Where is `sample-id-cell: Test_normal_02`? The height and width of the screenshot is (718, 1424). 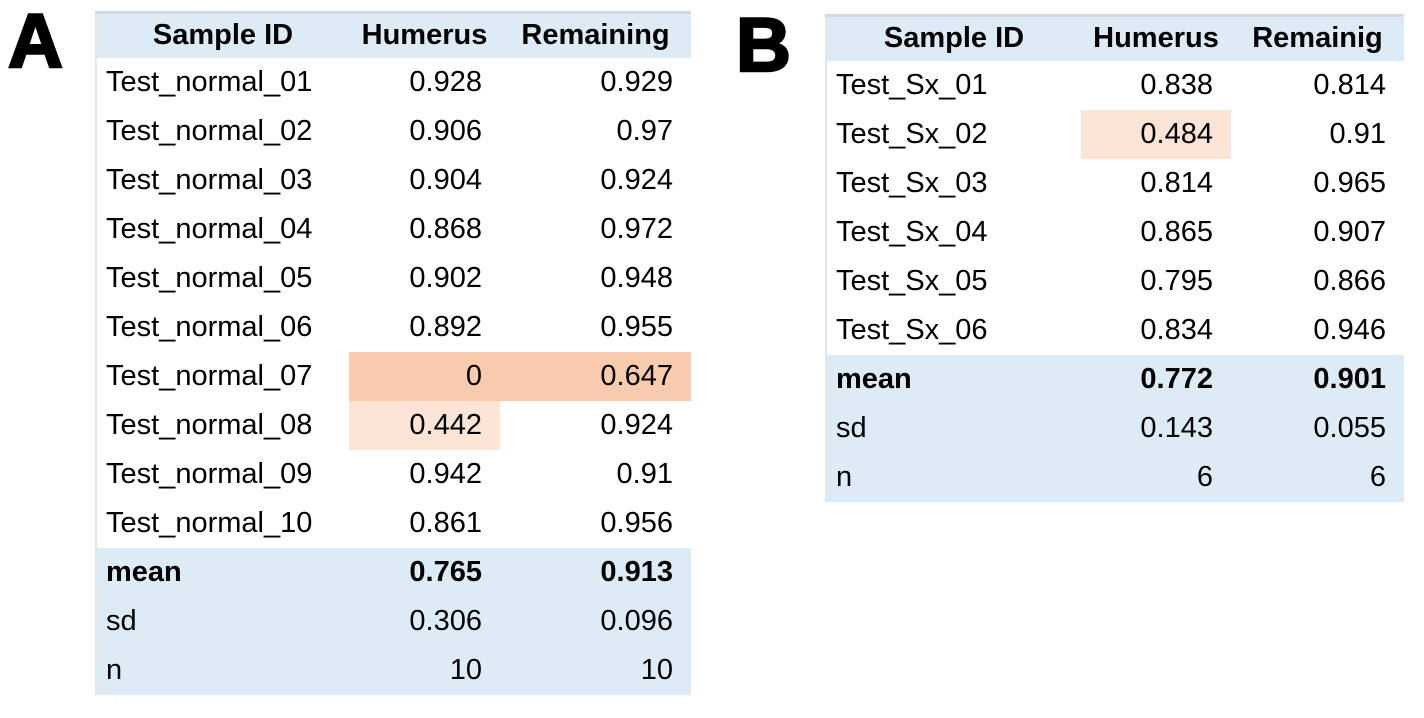
sample-id-cell: Test_normal_02 is located at coordinates (209, 130).